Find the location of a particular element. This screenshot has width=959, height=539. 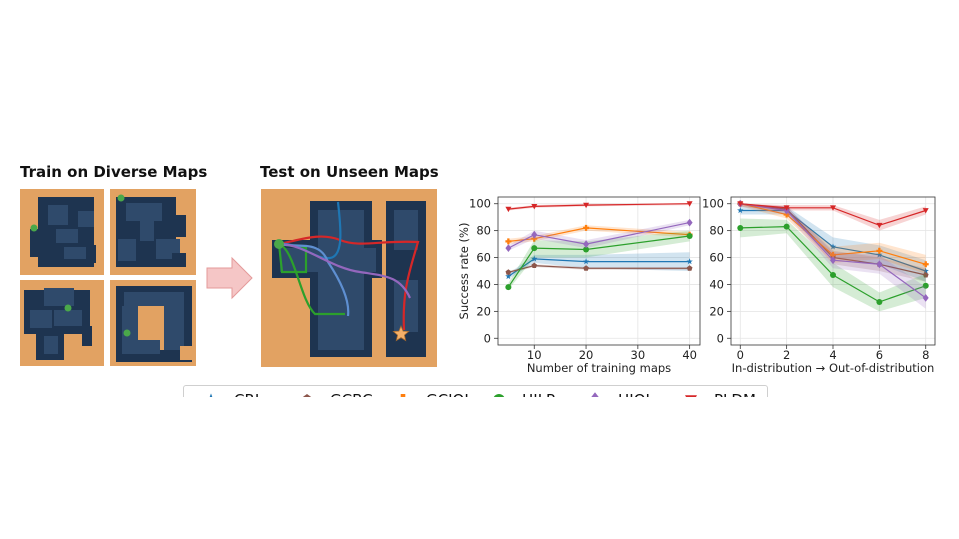

series-gcbc is located at coordinates (599, 268).